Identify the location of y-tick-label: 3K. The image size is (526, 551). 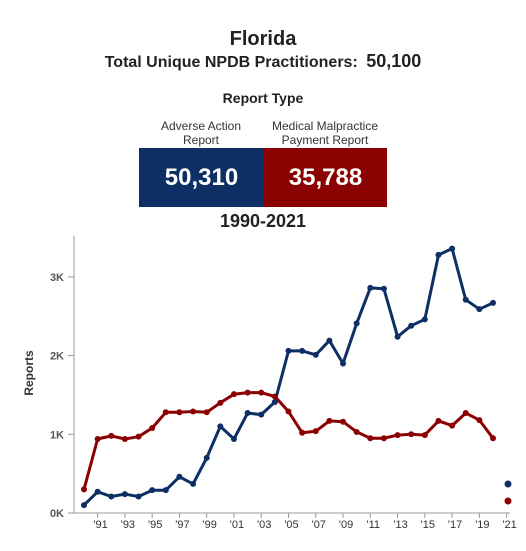
(57, 278).